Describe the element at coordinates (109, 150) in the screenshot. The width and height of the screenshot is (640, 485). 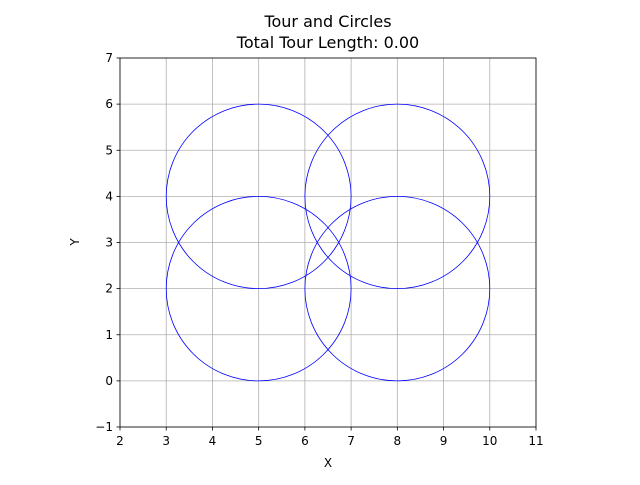
I see `y-tick-label: 5` at that location.